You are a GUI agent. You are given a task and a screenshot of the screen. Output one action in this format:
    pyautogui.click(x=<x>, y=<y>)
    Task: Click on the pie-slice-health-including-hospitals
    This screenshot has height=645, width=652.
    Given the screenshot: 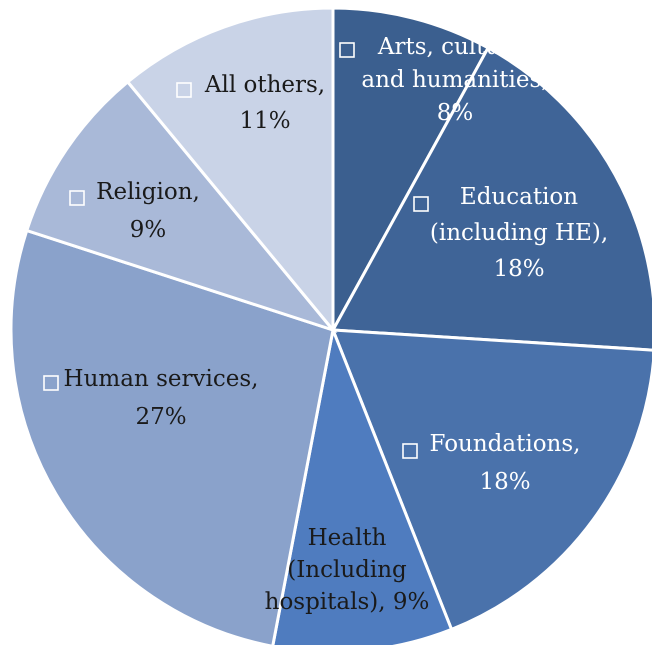 What is the action you would take?
    pyautogui.click(x=362, y=484)
    